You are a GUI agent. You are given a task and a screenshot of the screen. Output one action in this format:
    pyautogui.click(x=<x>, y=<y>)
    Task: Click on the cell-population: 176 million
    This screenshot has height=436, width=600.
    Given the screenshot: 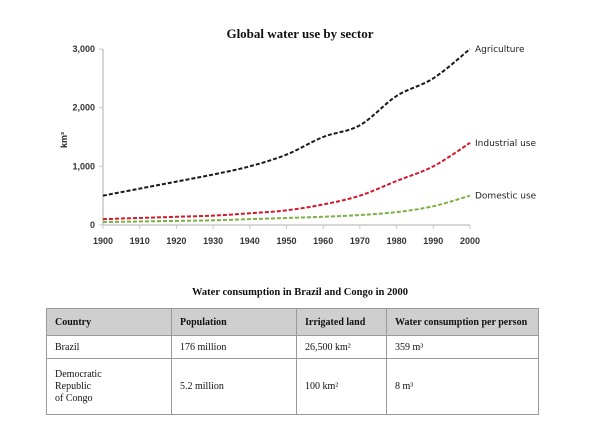 What is the action you would take?
    pyautogui.click(x=234, y=347)
    